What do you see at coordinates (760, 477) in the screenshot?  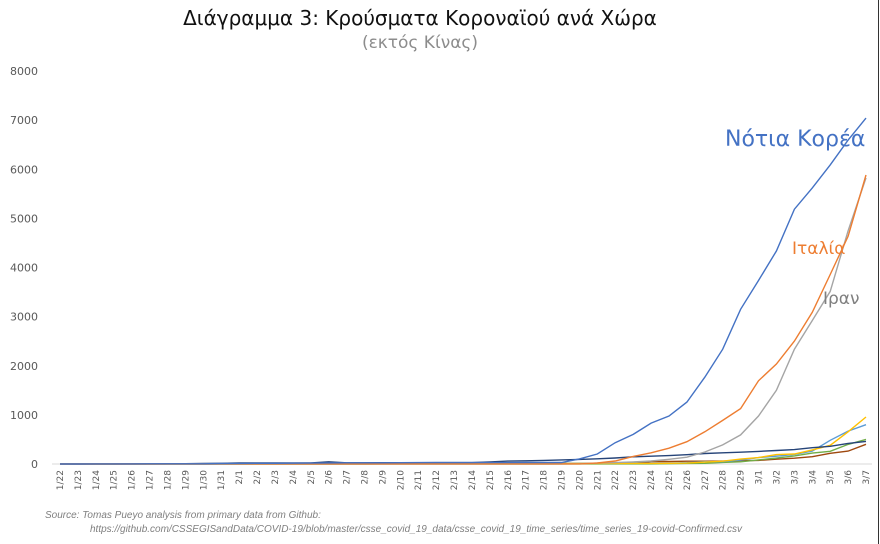 I see `x-tick-label: 3/1` at bounding box center [760, 477].